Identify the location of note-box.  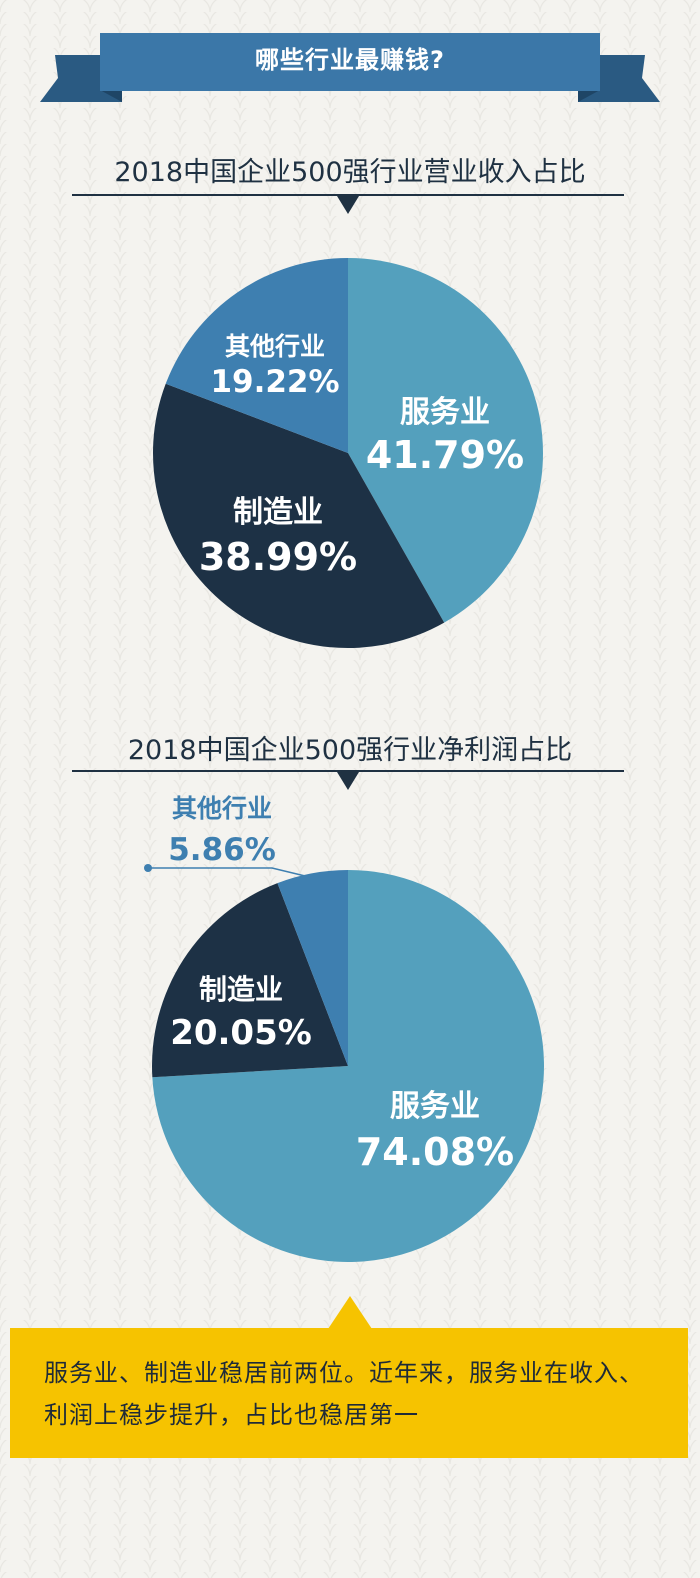
(349, 1393).